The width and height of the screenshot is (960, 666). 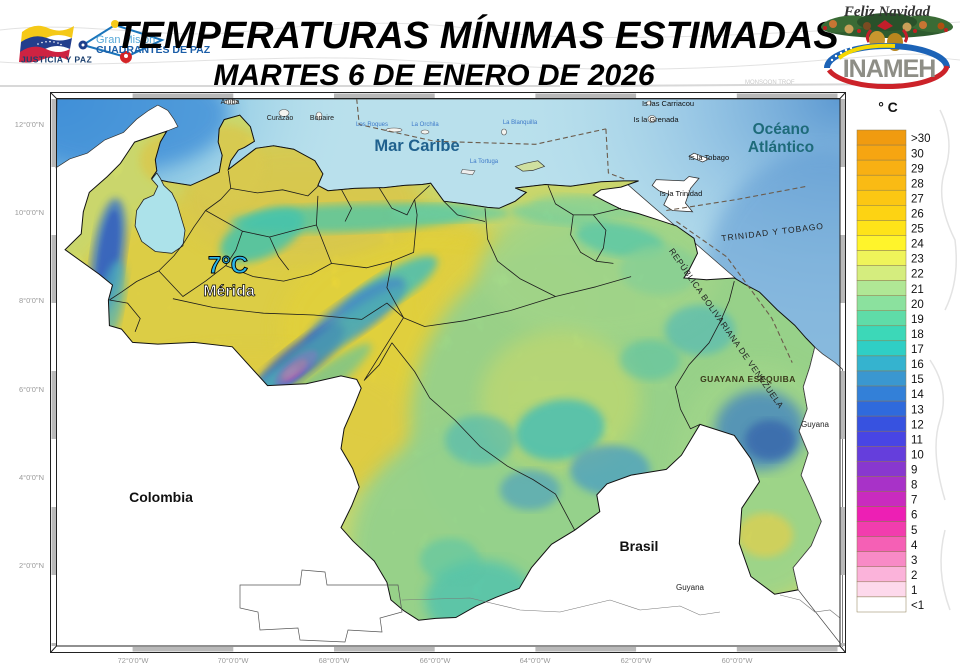 I want to click on svg-text: Mar Caribe, so click(x=416, y=146).